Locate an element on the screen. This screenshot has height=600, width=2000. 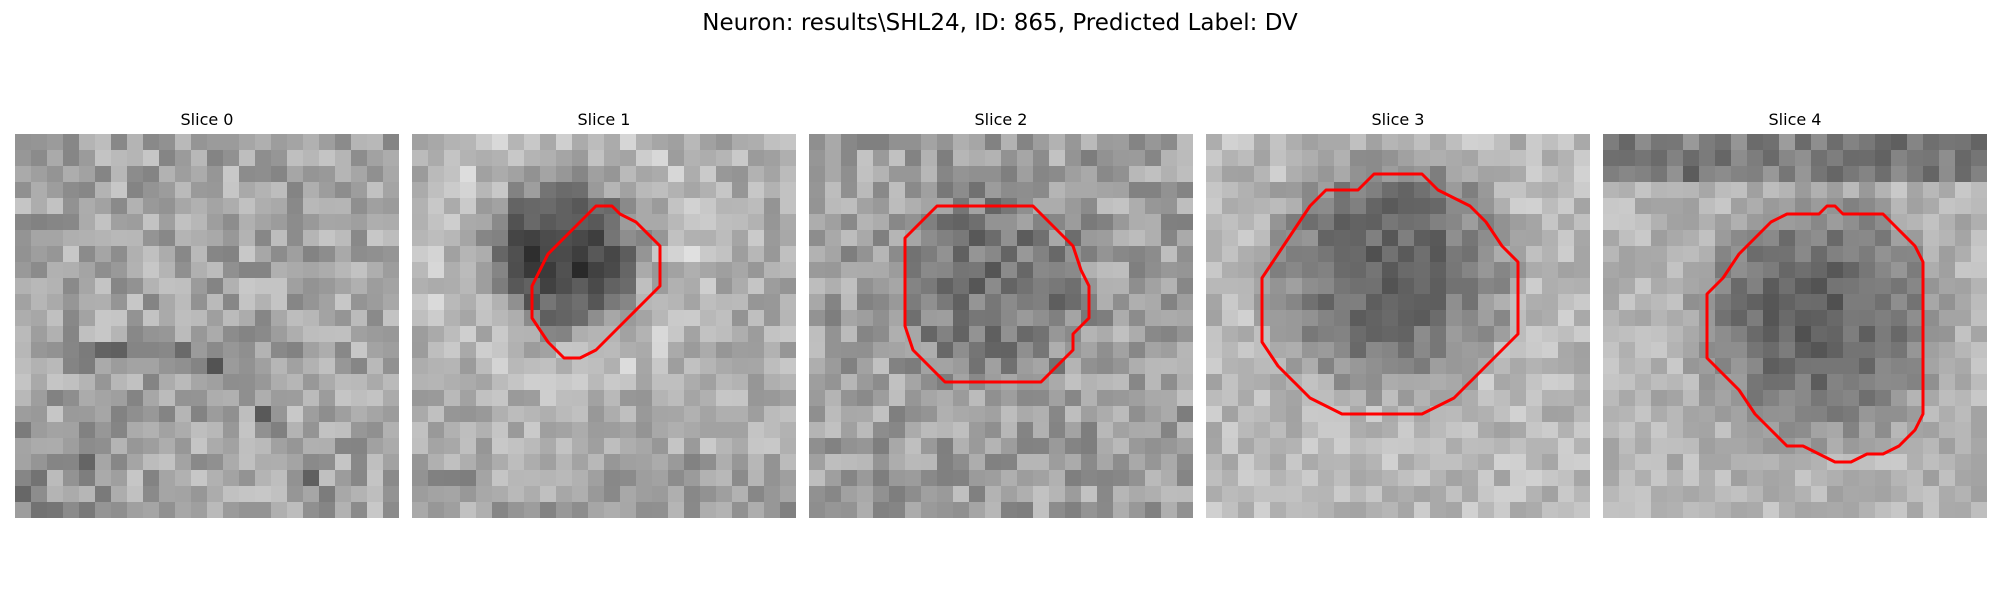
slice-panel-1: Slice 1 is located at coordinates (604, 313).